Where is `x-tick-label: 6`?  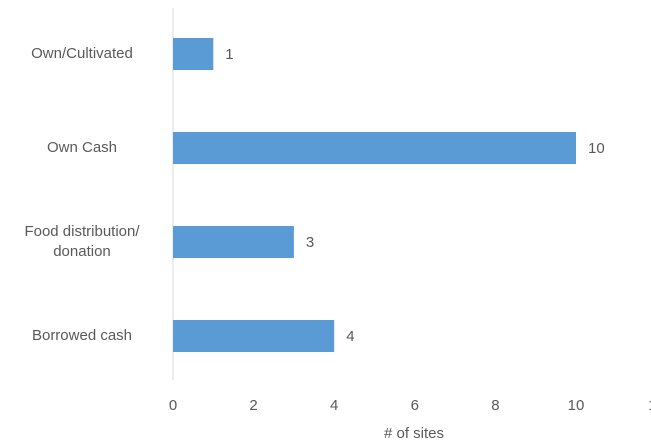 x-tick-label: 6 is located at coordinates (415, 405).